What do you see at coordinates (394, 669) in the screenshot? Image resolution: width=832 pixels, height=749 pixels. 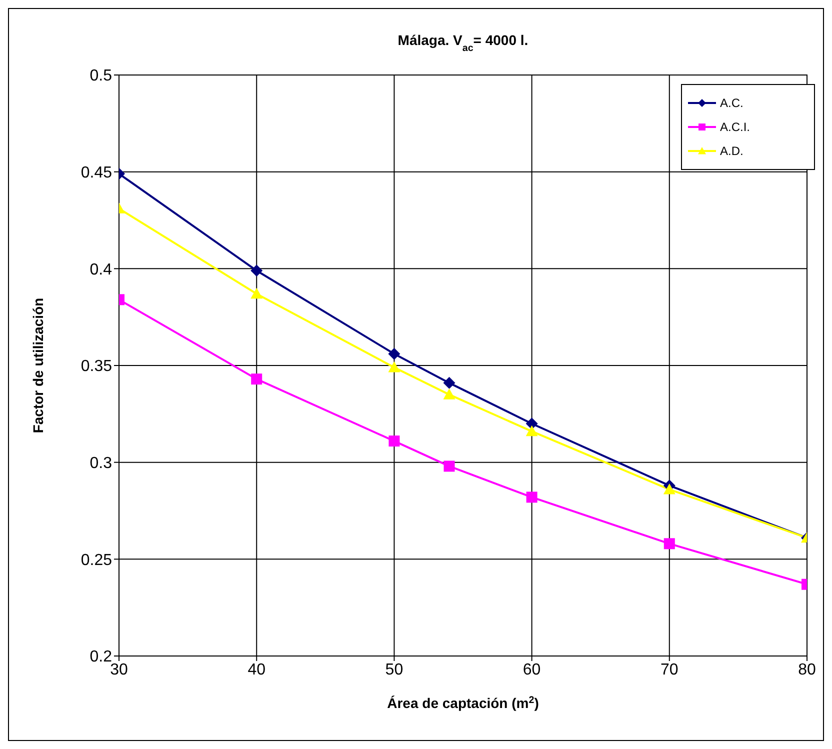 I see `x-tick-label: 50` at bounding box center [394, 669].